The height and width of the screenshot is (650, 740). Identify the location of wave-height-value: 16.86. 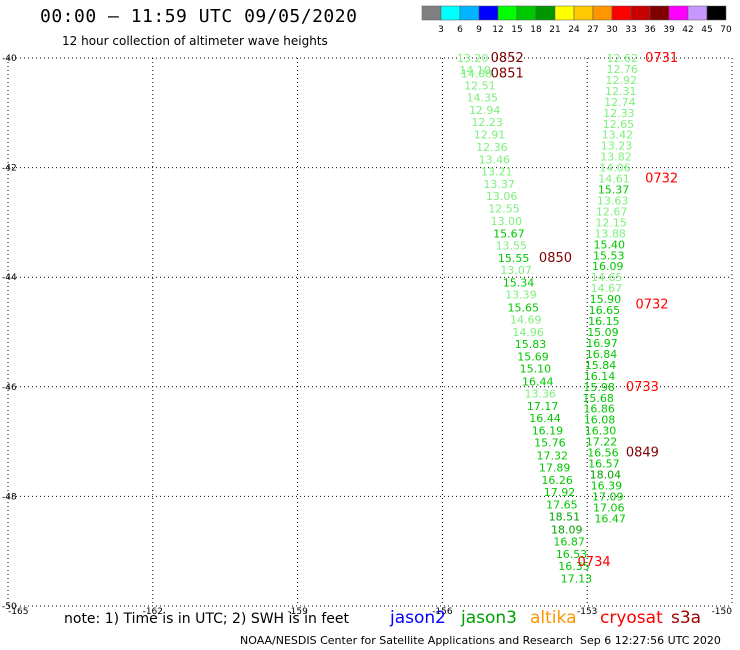
(599, 409).